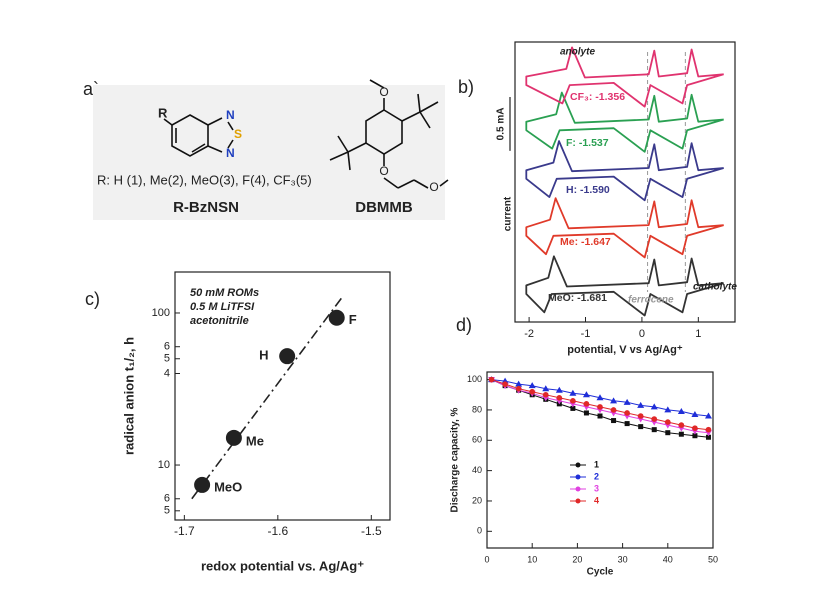  What do you see at coordinates (238, 134) in the screenshot?
I see `atom: S` at bounding box center [238, 134].